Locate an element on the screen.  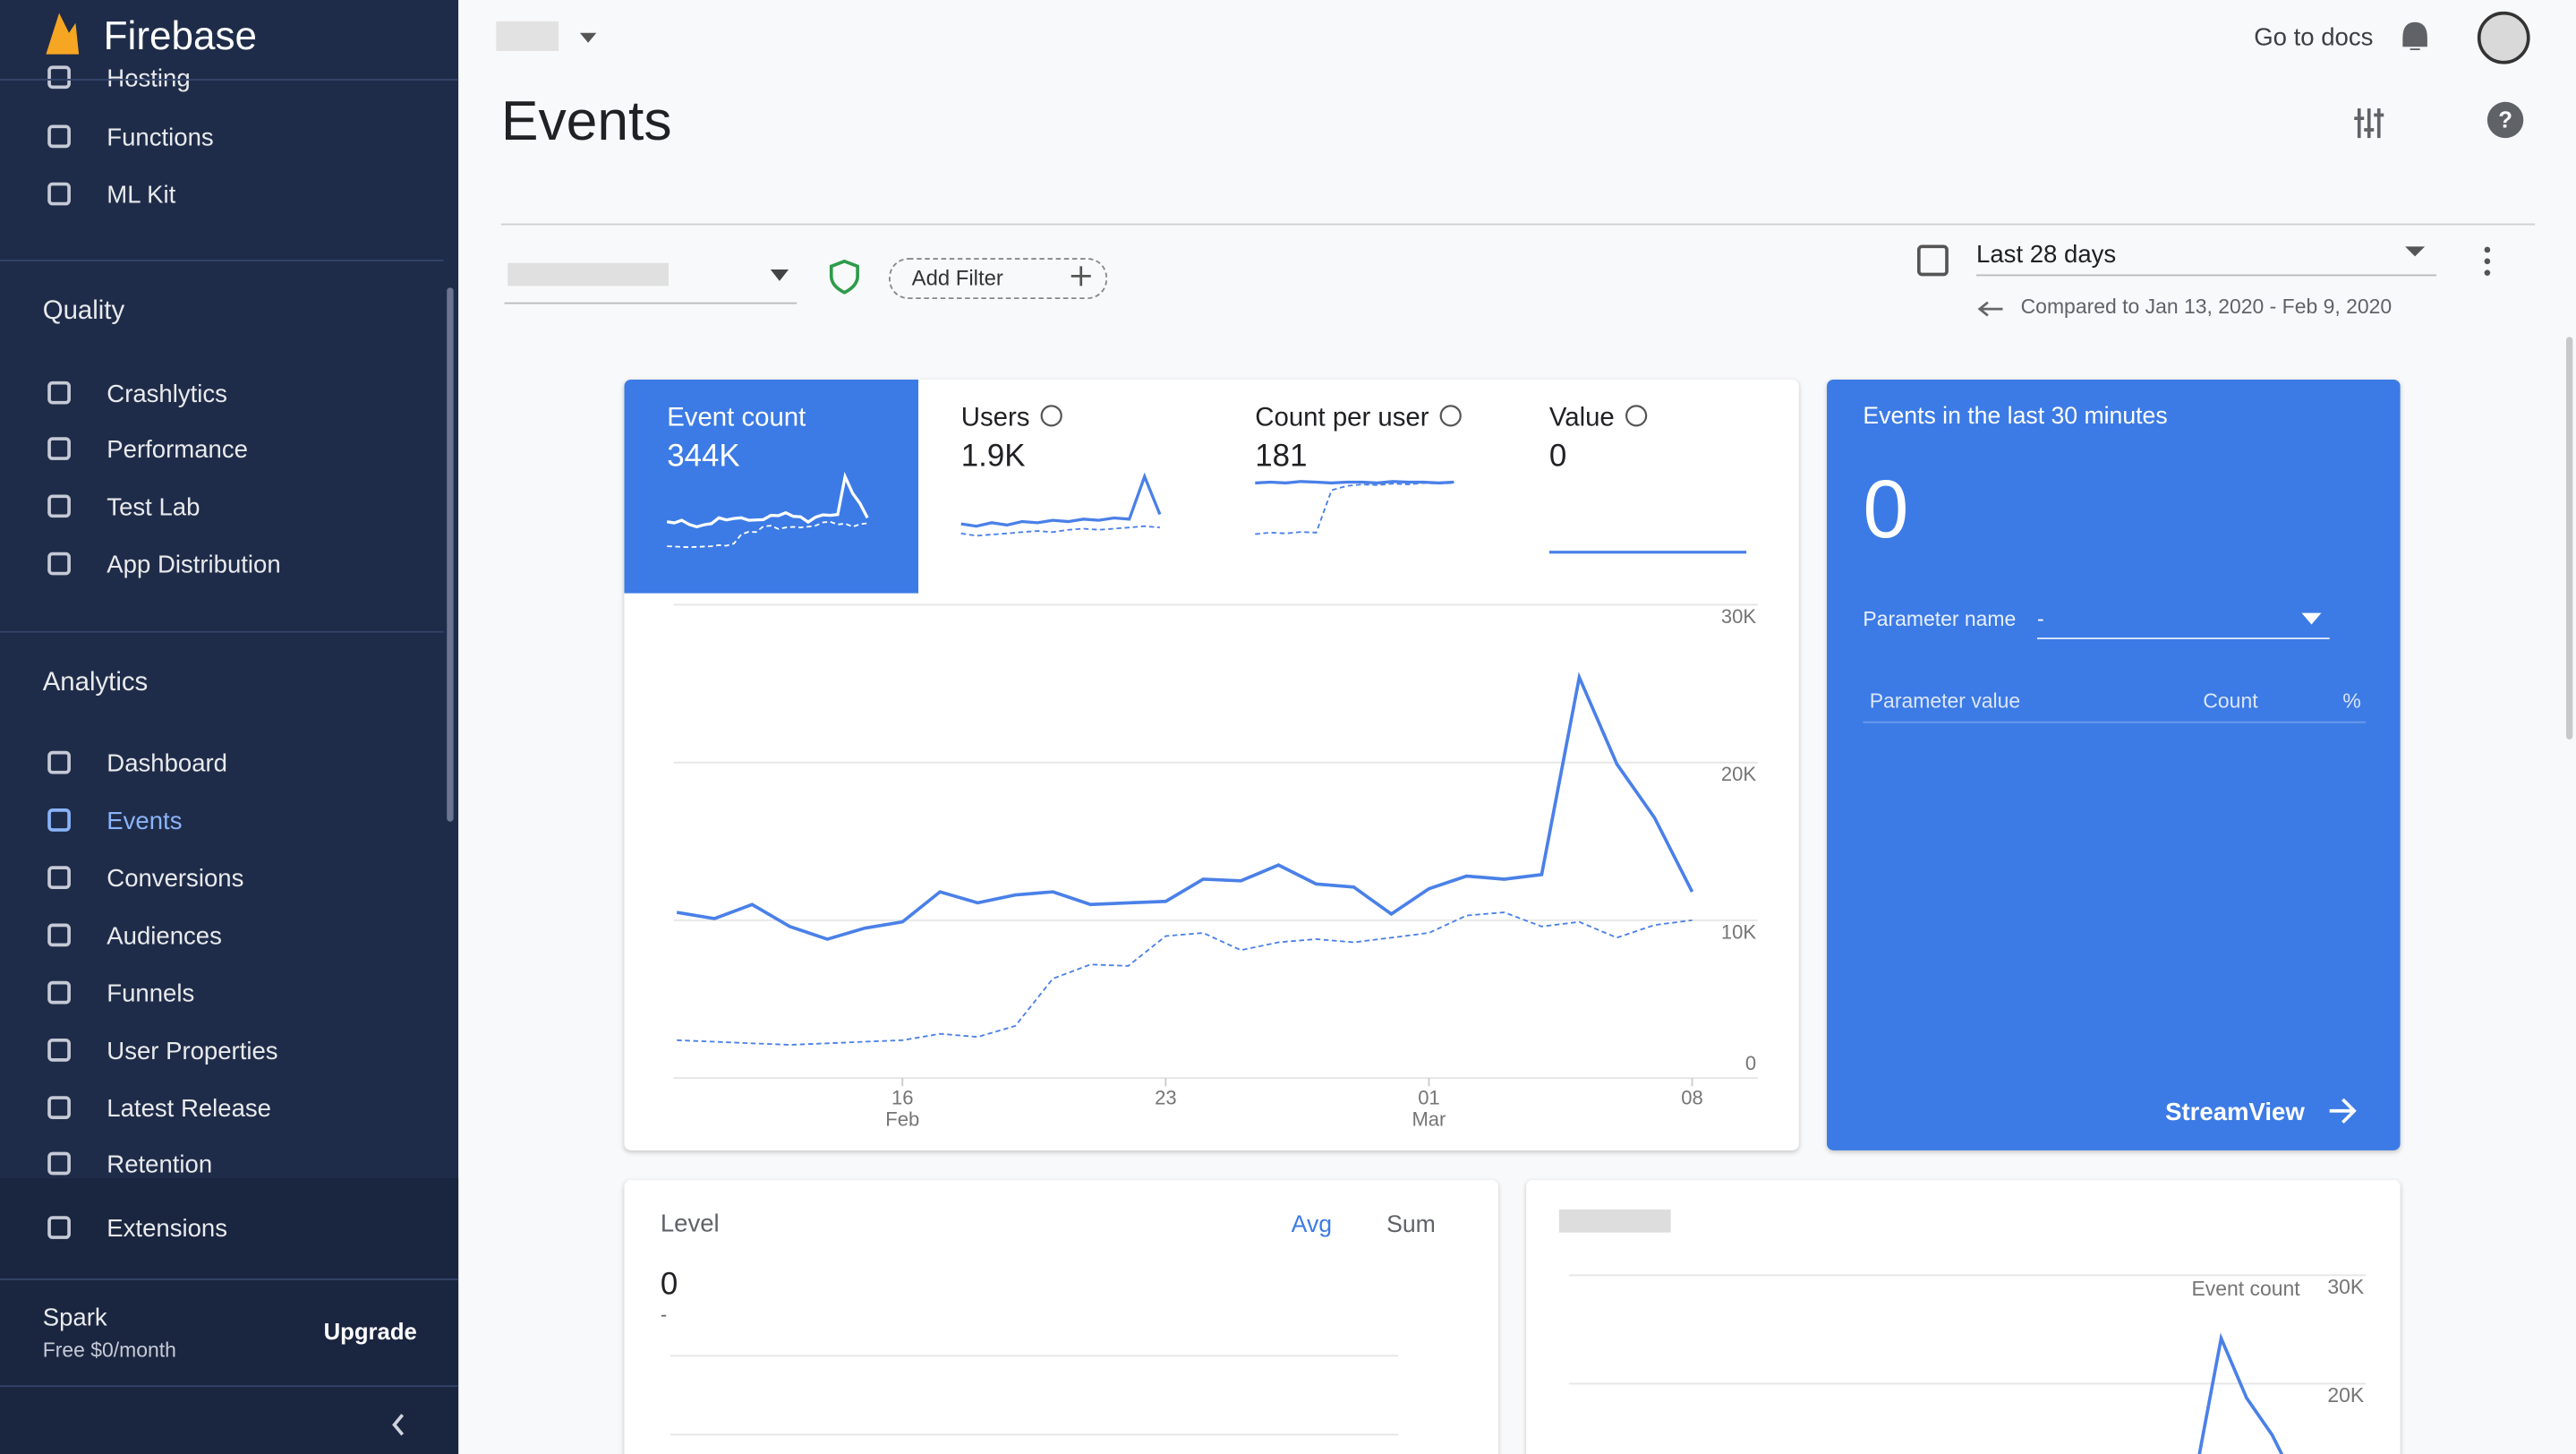
date-underline is located at coordinates (2206, 275).